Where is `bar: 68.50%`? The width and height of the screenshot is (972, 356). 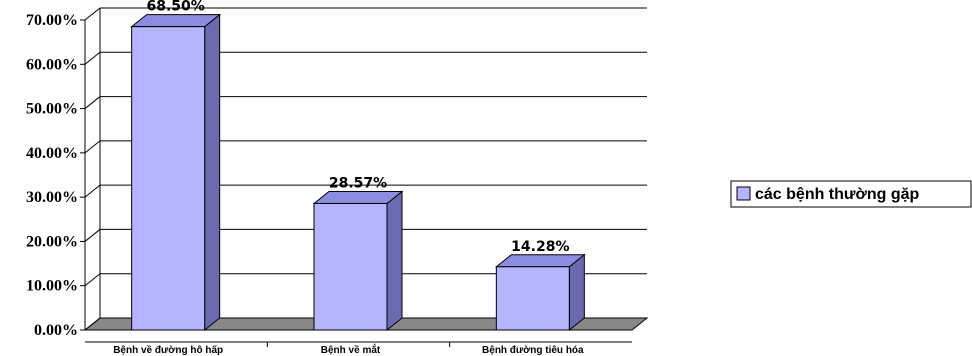 bar: 68.50% is located at coordinates (176, 166).